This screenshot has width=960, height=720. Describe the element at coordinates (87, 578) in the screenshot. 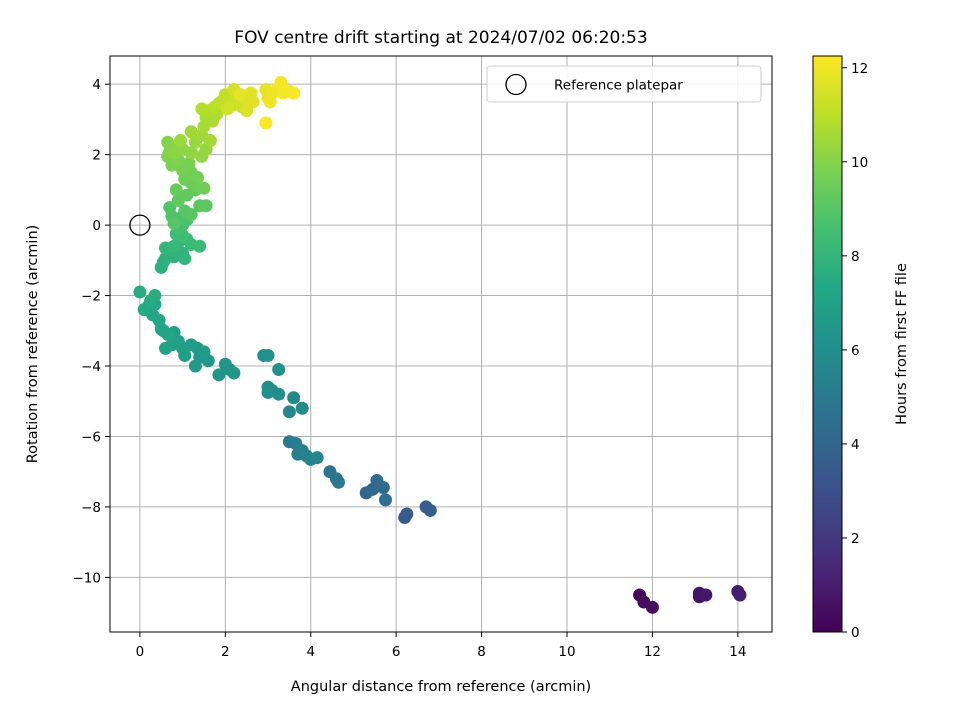

I see `y-tick-label: −10` at that location.